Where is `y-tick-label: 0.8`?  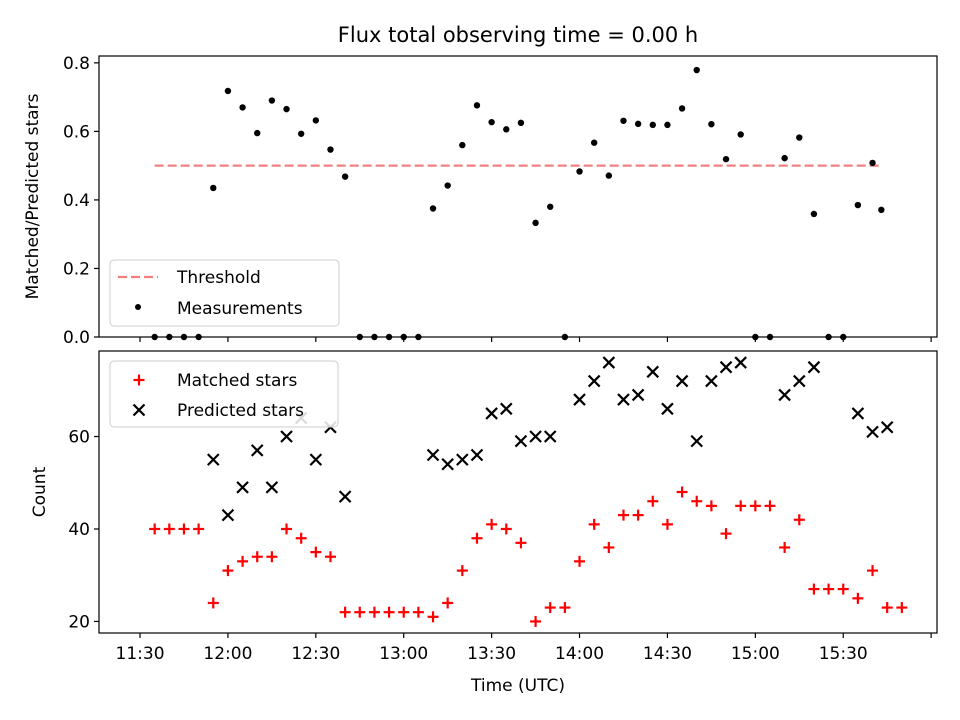
y-tick-label: 0.8 is located at coordinates (76, 64).